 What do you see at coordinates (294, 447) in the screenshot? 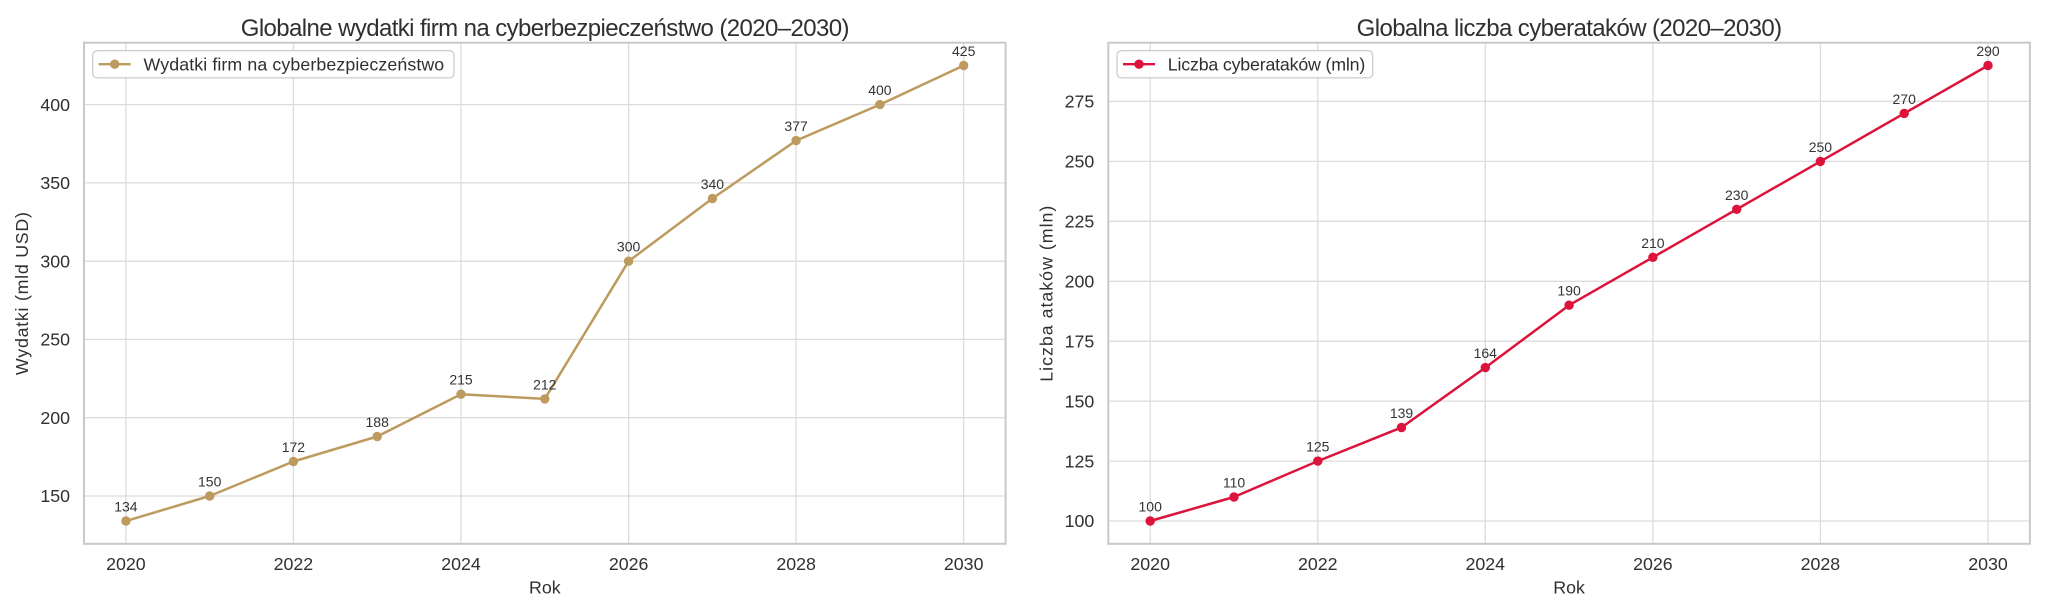
I see `svg-text: 172` at bounding box center [294, 447].